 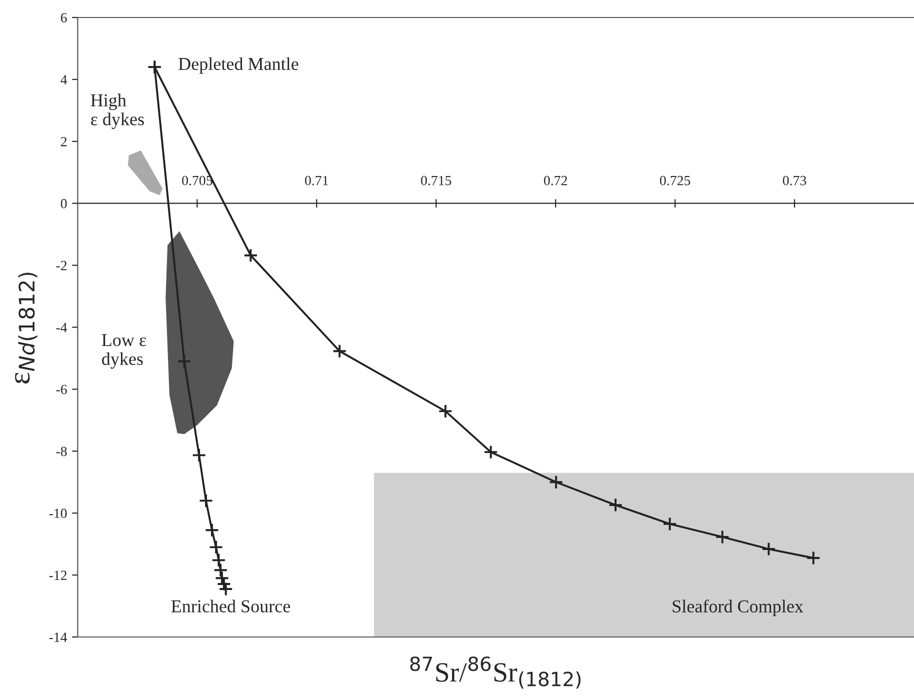 I want to click on annotation: High ε dykes, so click(x=117, y=112).